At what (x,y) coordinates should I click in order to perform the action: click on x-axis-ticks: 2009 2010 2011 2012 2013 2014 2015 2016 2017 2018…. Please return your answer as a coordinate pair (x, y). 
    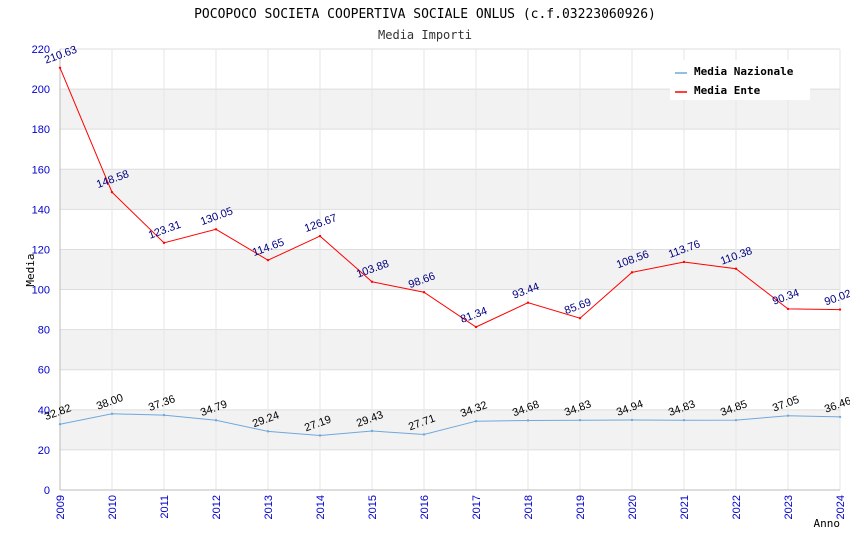
    Looking at the image, I should click on (451, 507).